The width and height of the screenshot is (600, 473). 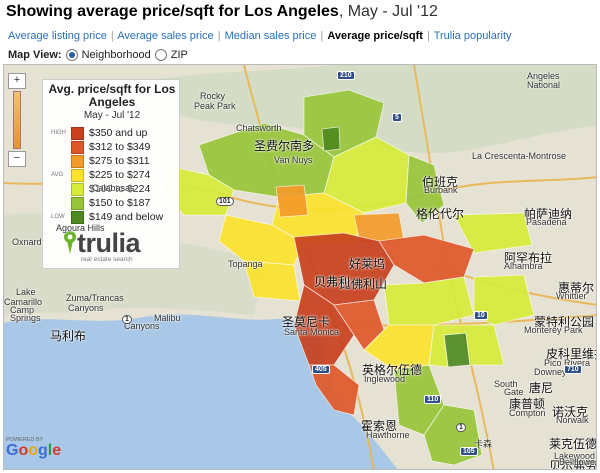 I want to click on map-view-label: Map View:, so click(x=35, y=55).